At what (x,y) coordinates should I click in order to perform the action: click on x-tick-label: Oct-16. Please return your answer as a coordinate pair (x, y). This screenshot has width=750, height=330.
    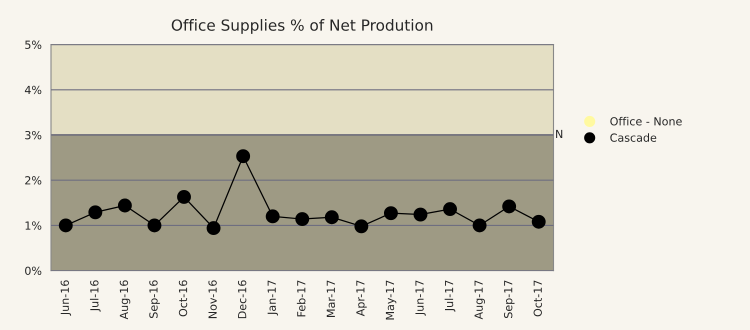
    Looking at the image, I should click on (183, 298).